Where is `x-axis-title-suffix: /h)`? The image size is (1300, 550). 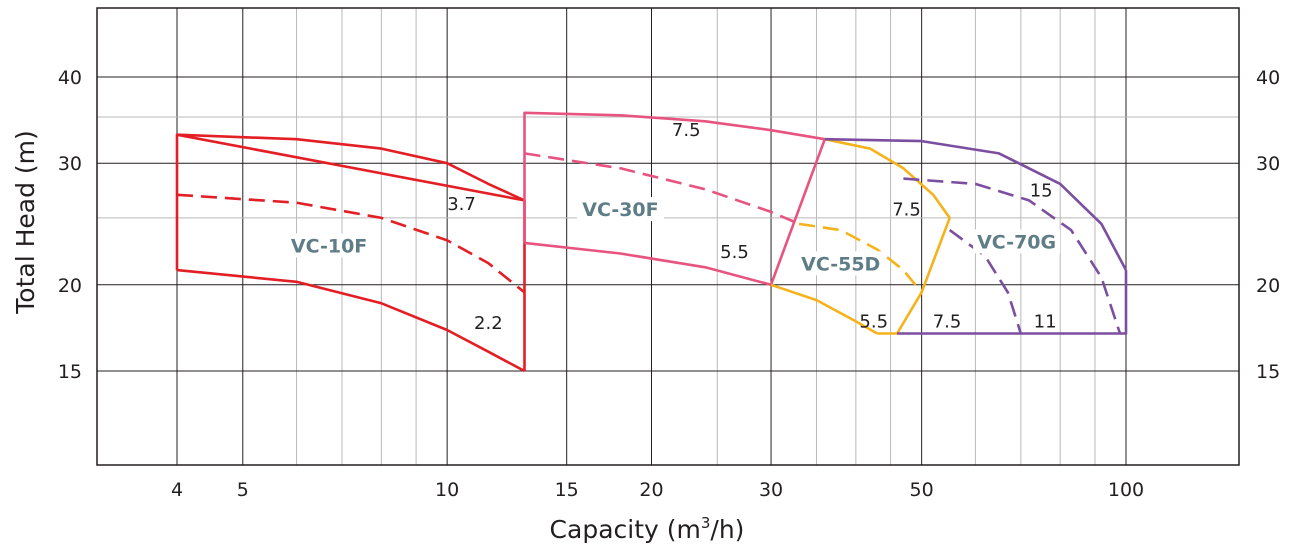 x-axis-title-suffix: /h) is located at coordinates (727, 529).